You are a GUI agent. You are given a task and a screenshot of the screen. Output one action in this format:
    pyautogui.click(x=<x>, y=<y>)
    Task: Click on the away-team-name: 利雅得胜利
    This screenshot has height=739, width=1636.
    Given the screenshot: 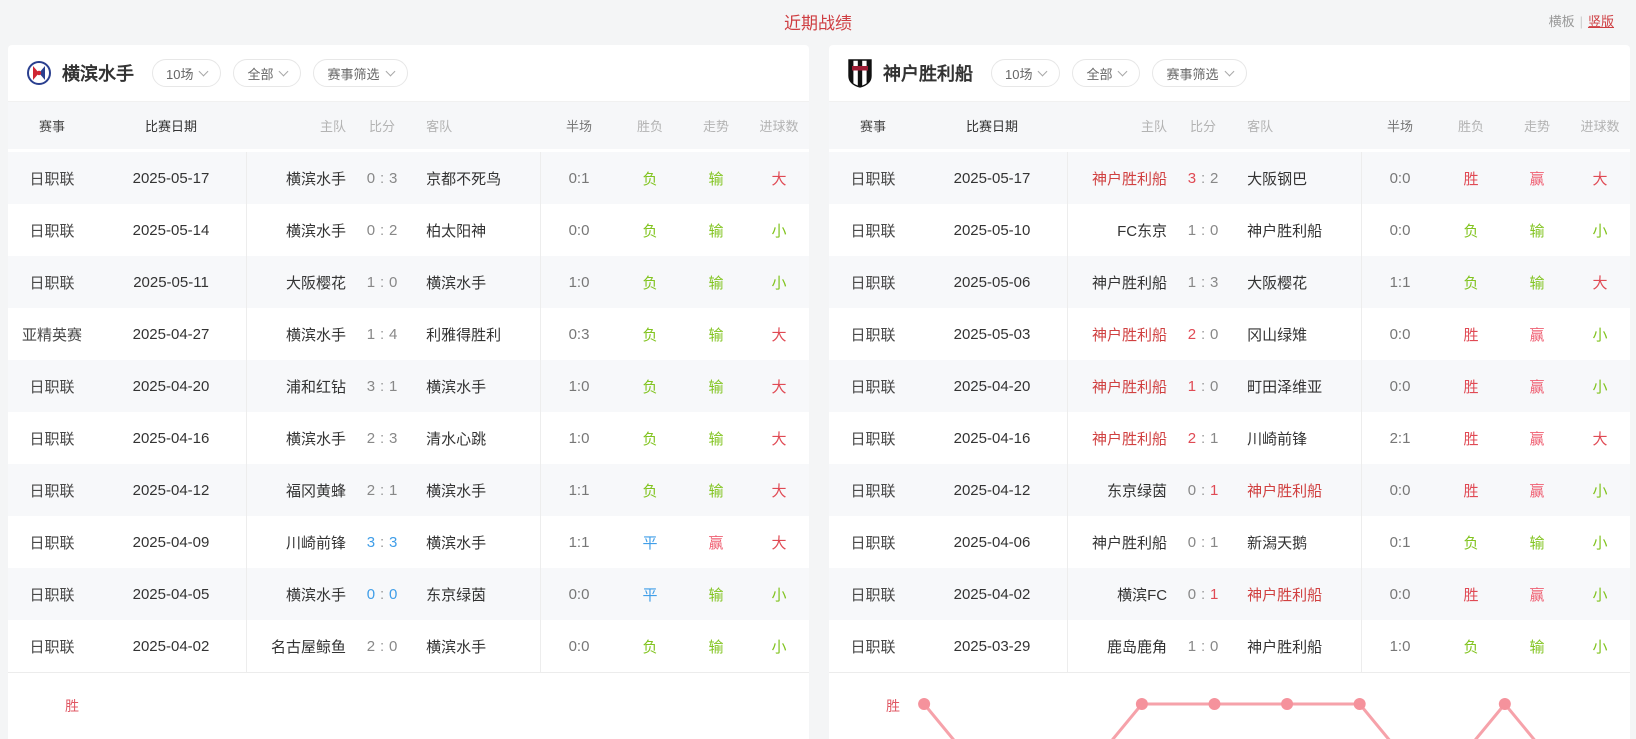 What is the action you would take?
    pyautogui.click(x=464, y=335)
    